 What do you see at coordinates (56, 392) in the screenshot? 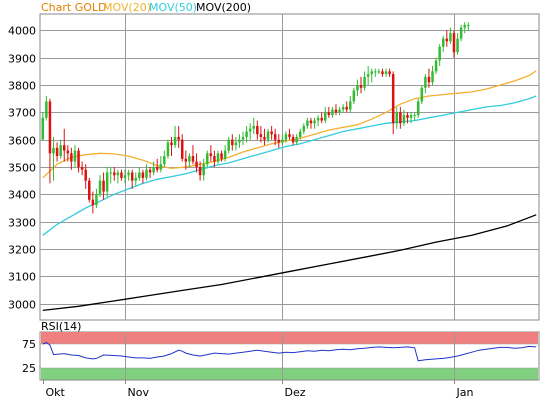
I see `x-tick-label: Okt` at bounding box center [56, 392].